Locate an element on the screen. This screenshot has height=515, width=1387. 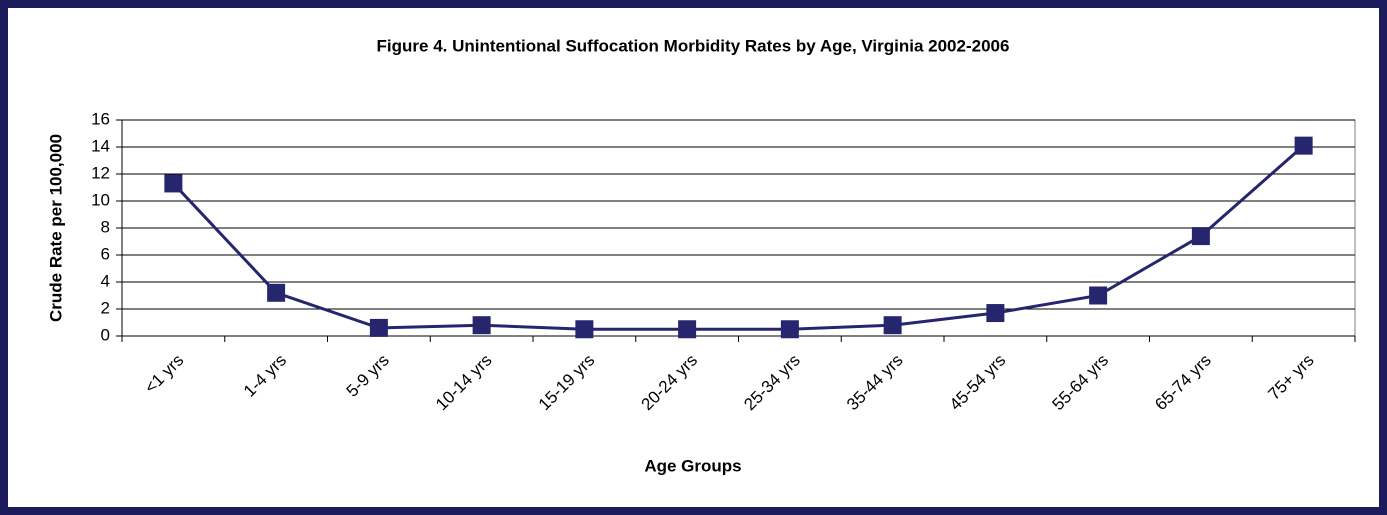
y-axis-label: Crude Rate per 100,000 is located at coordinates (55, 228).